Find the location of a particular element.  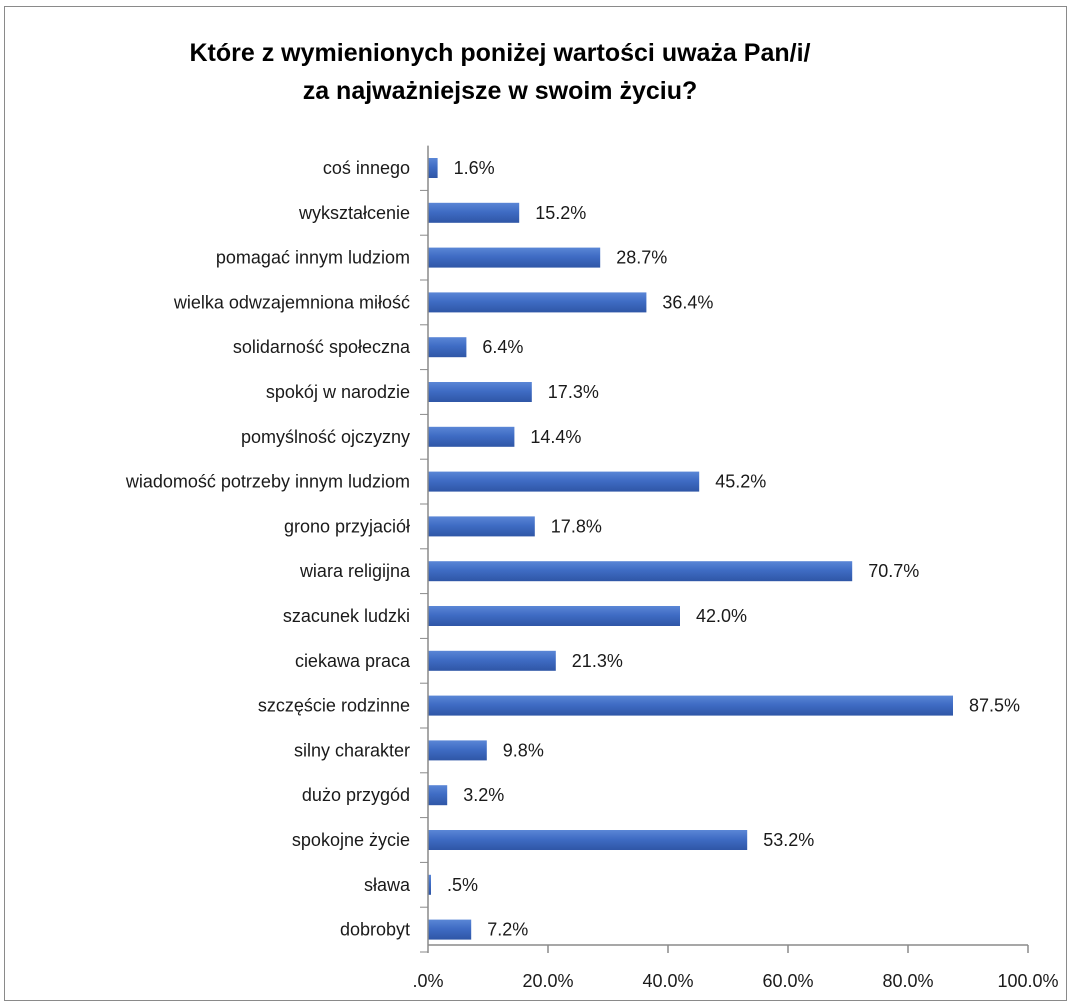

x-tick-label: .0% is located at coordinates (427, 981).